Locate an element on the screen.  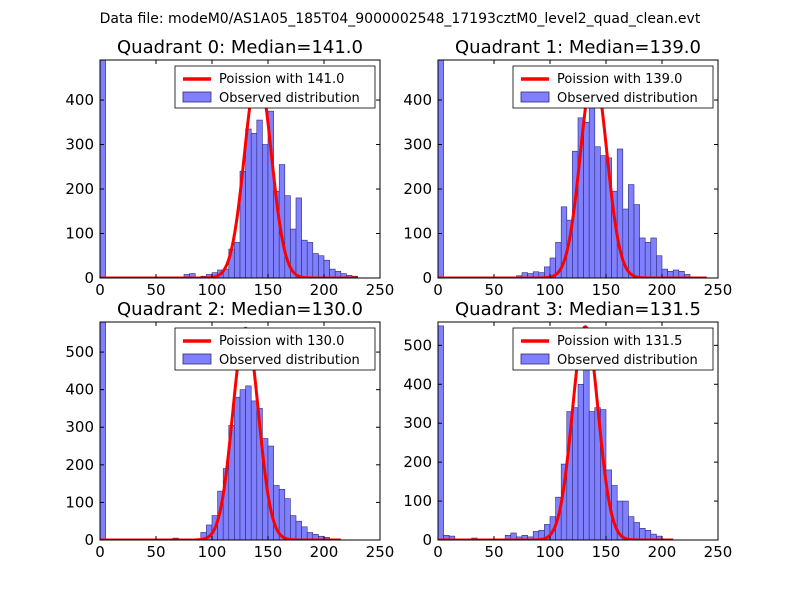
quadrant-1-legend: Poission with 139.0 Observed distribution is located at coordinates (613, 87).